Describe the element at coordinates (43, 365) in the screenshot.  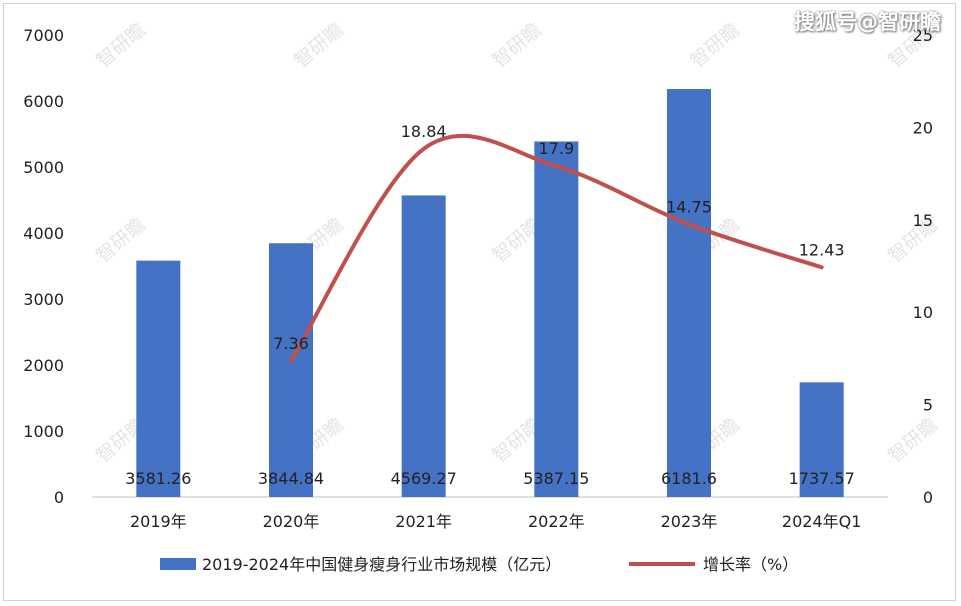
I see `y-left-tick-label: 2000` at that location.